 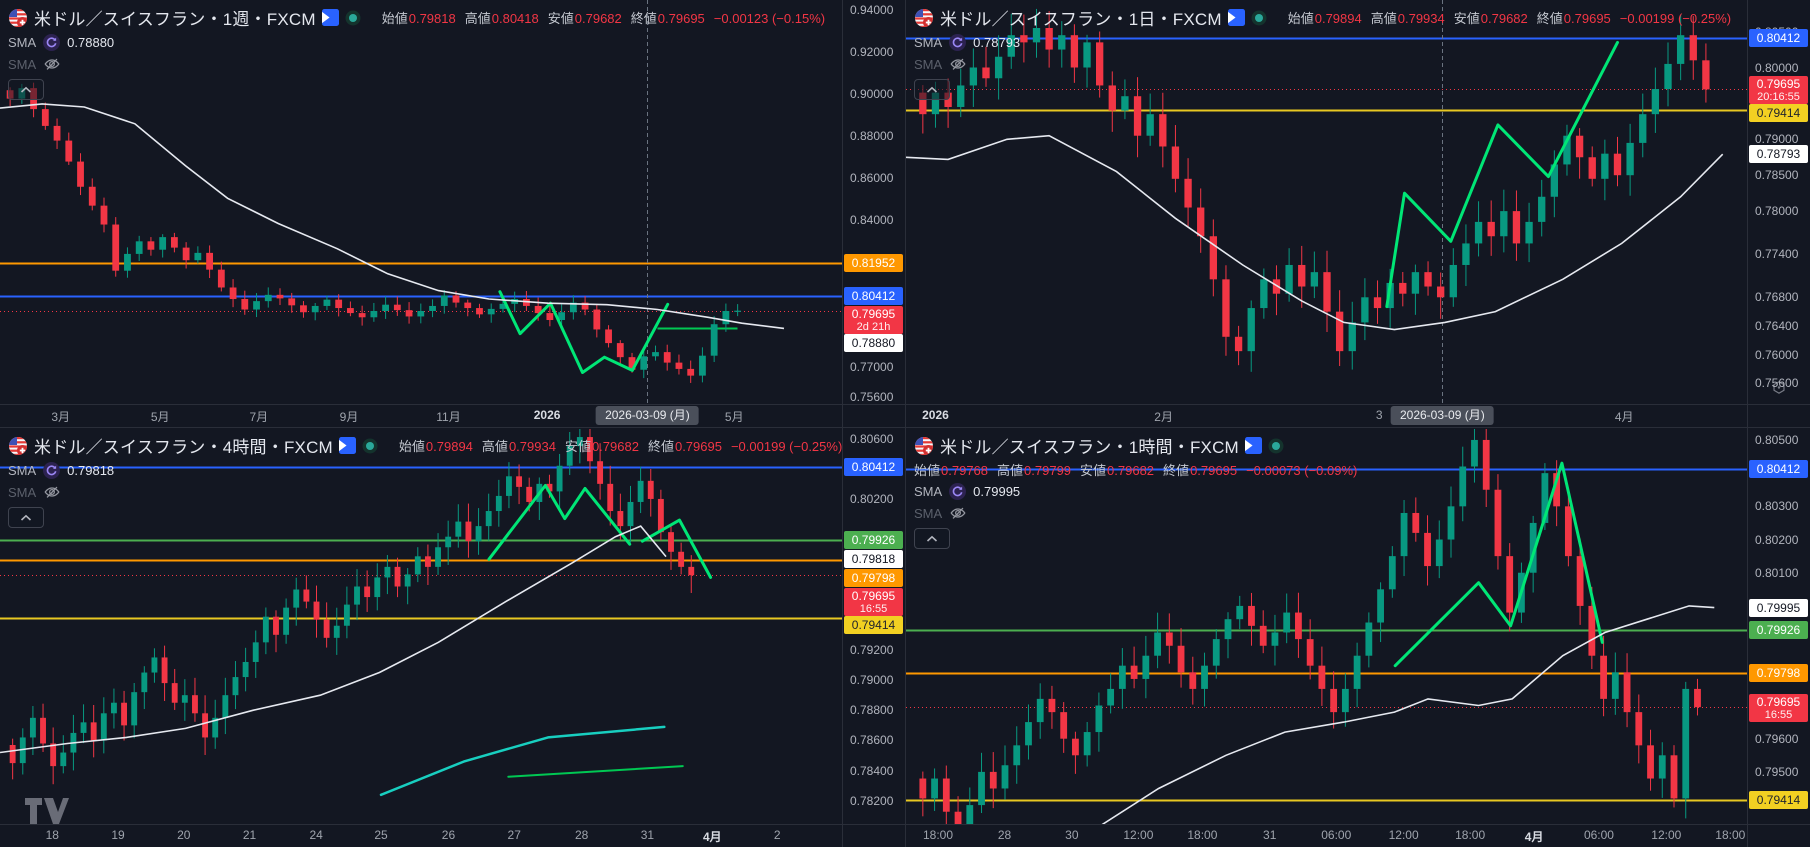 I want to click on crosshair-date-badge: 2026-03-09 (月), so click(x=647, y=415).